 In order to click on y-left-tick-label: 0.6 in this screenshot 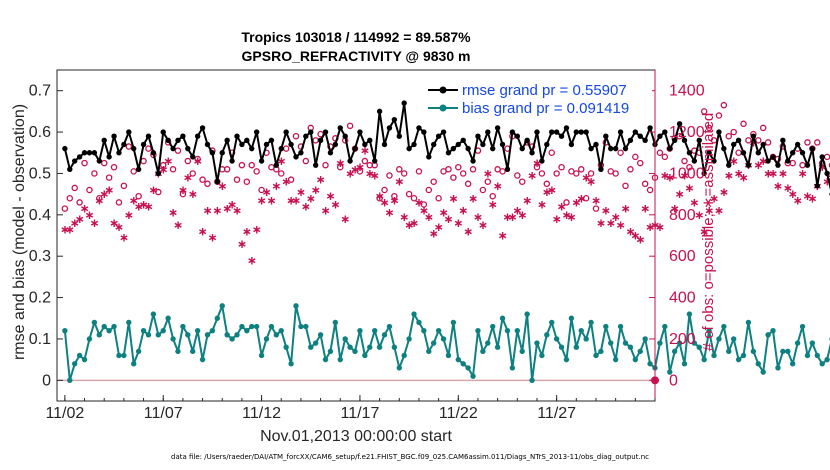, I will do `click(40, 132)`.